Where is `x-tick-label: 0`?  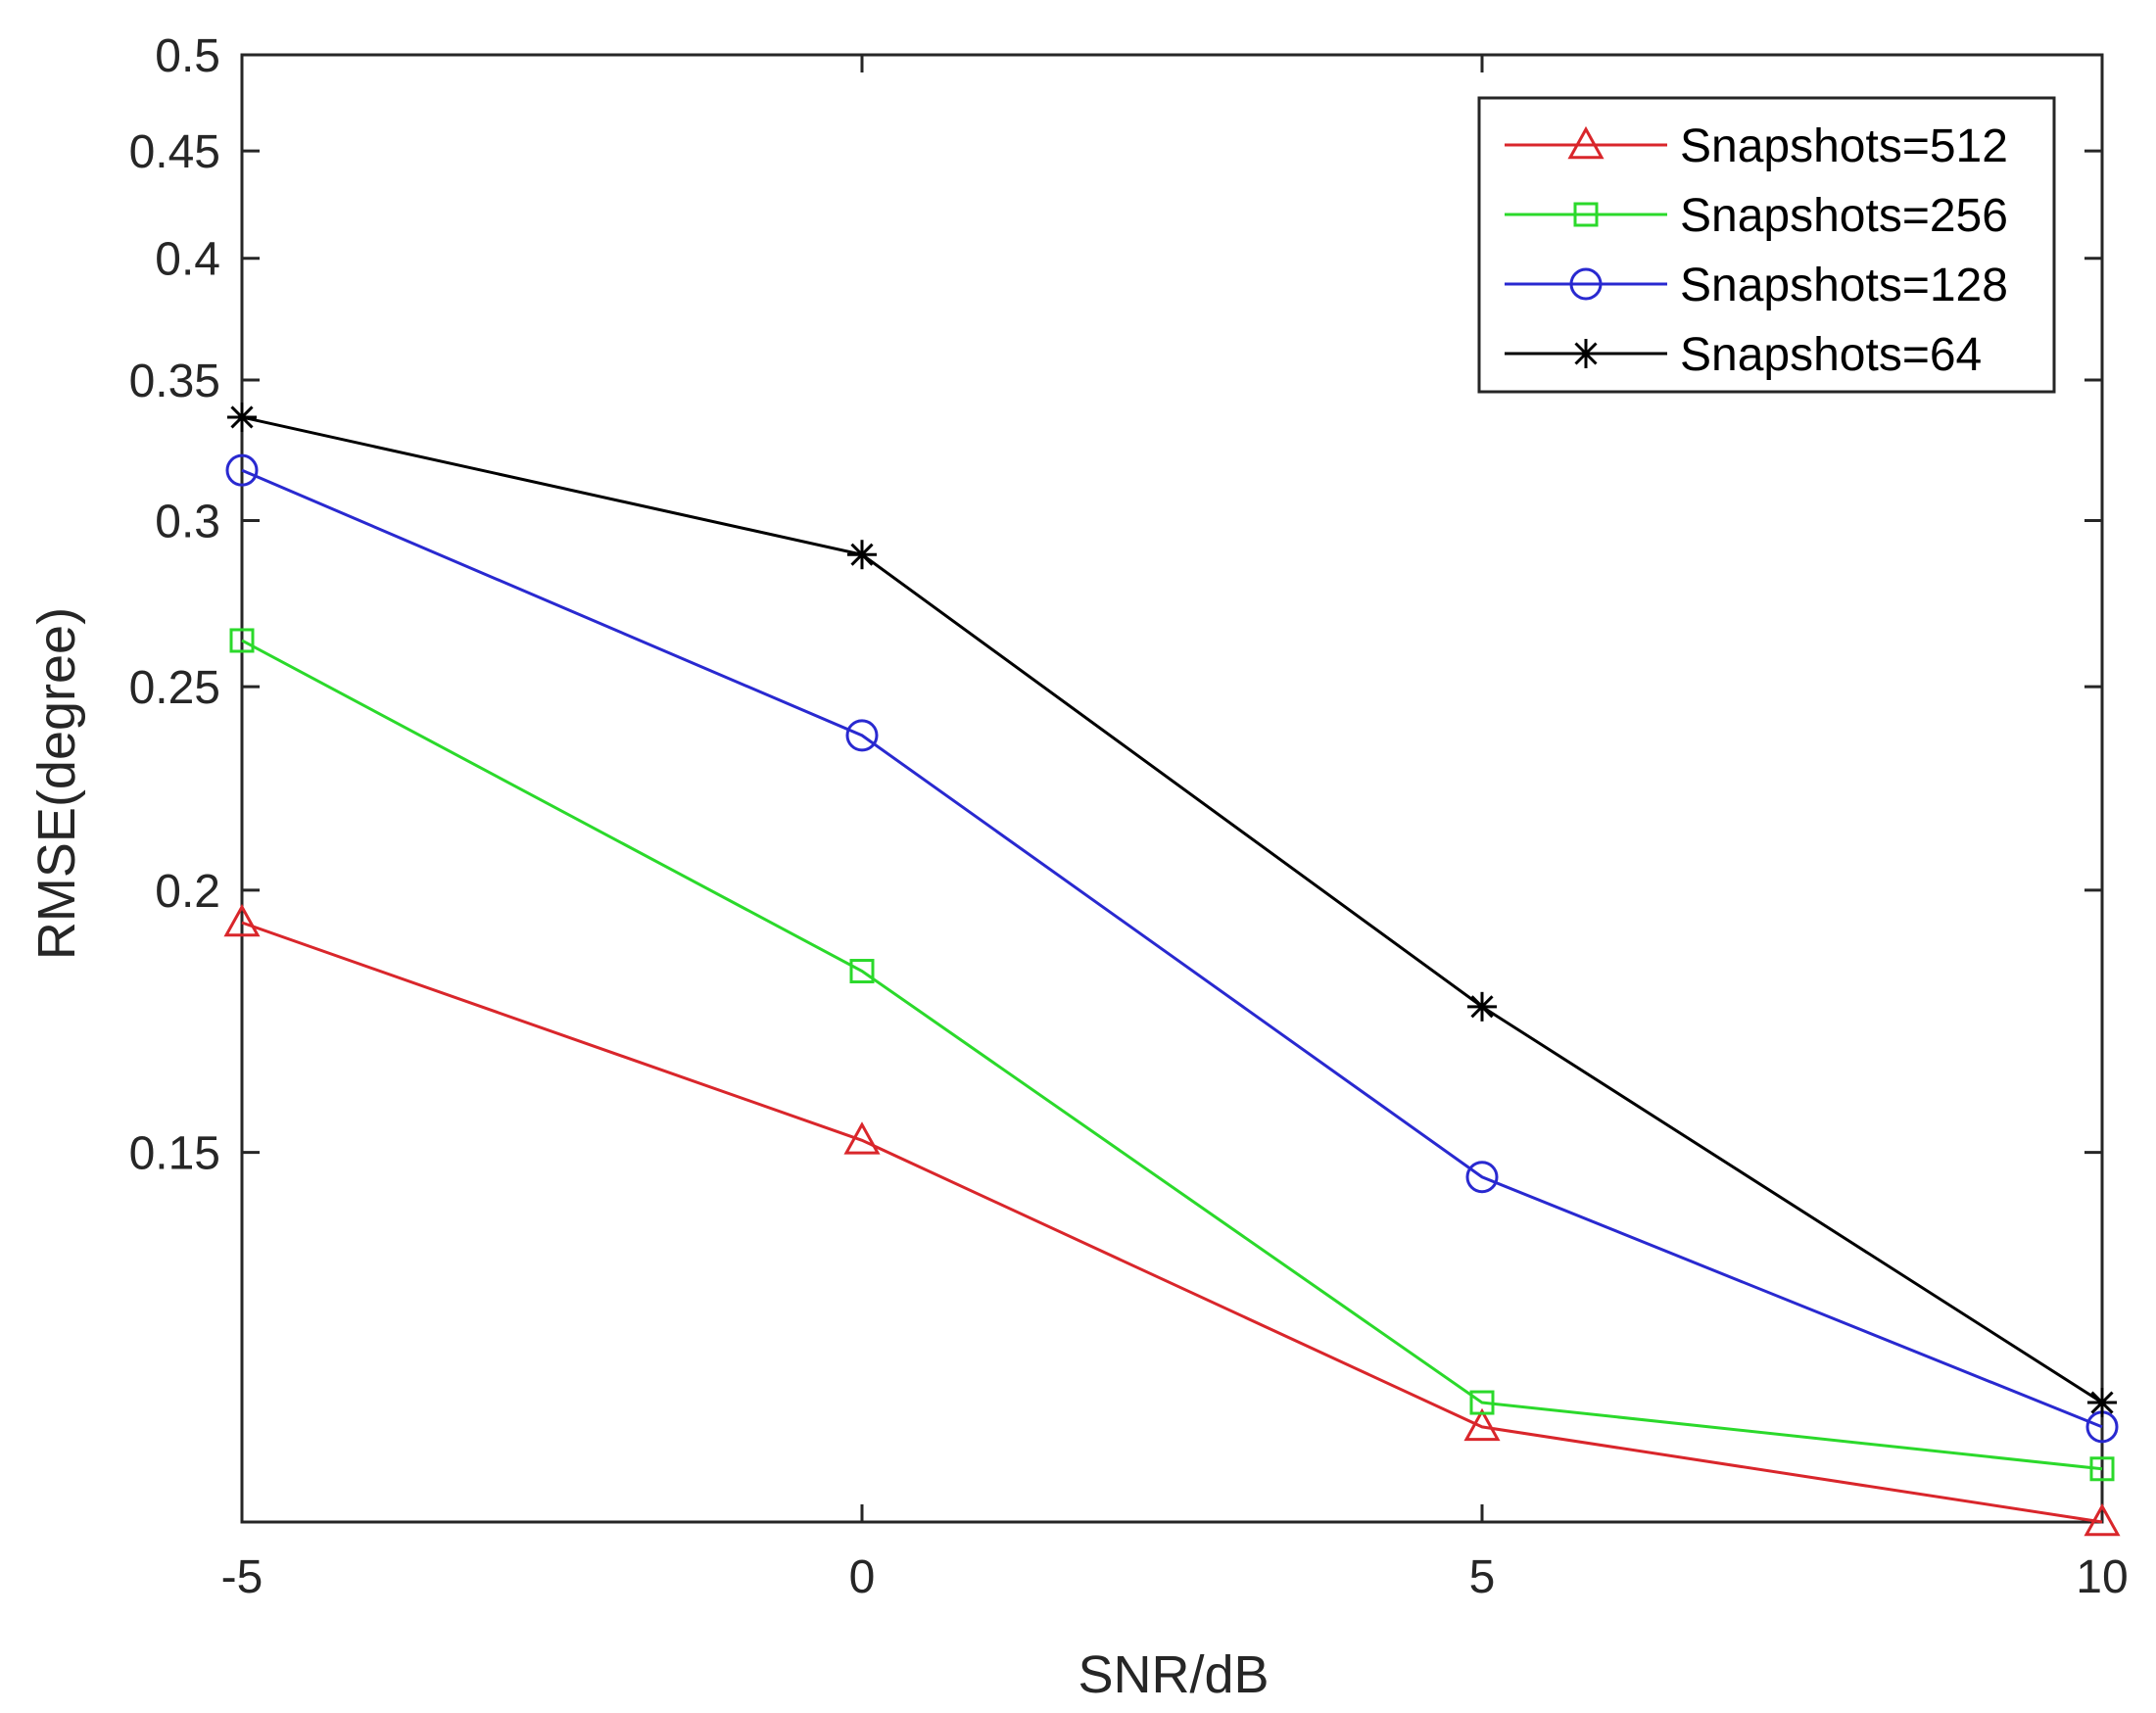 x-tick-label: 0 is located at coordinates (862, 1577).